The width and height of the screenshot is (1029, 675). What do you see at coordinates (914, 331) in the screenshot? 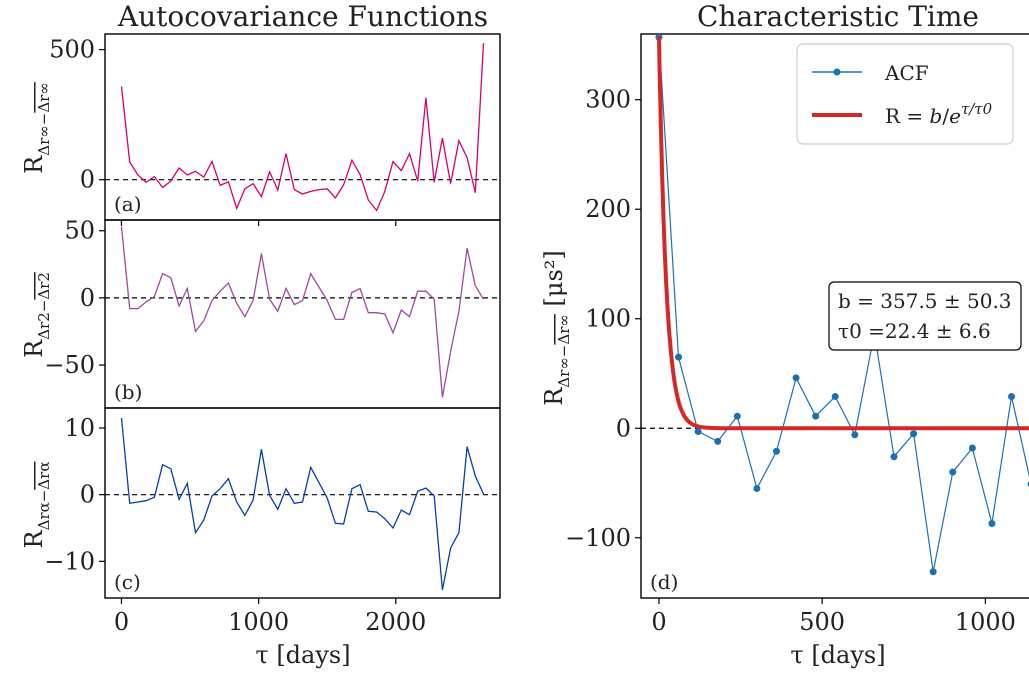
I see `fit-annotation-tau: τ0 =22.4 ± 6.6` at bounding box center [914, 331].